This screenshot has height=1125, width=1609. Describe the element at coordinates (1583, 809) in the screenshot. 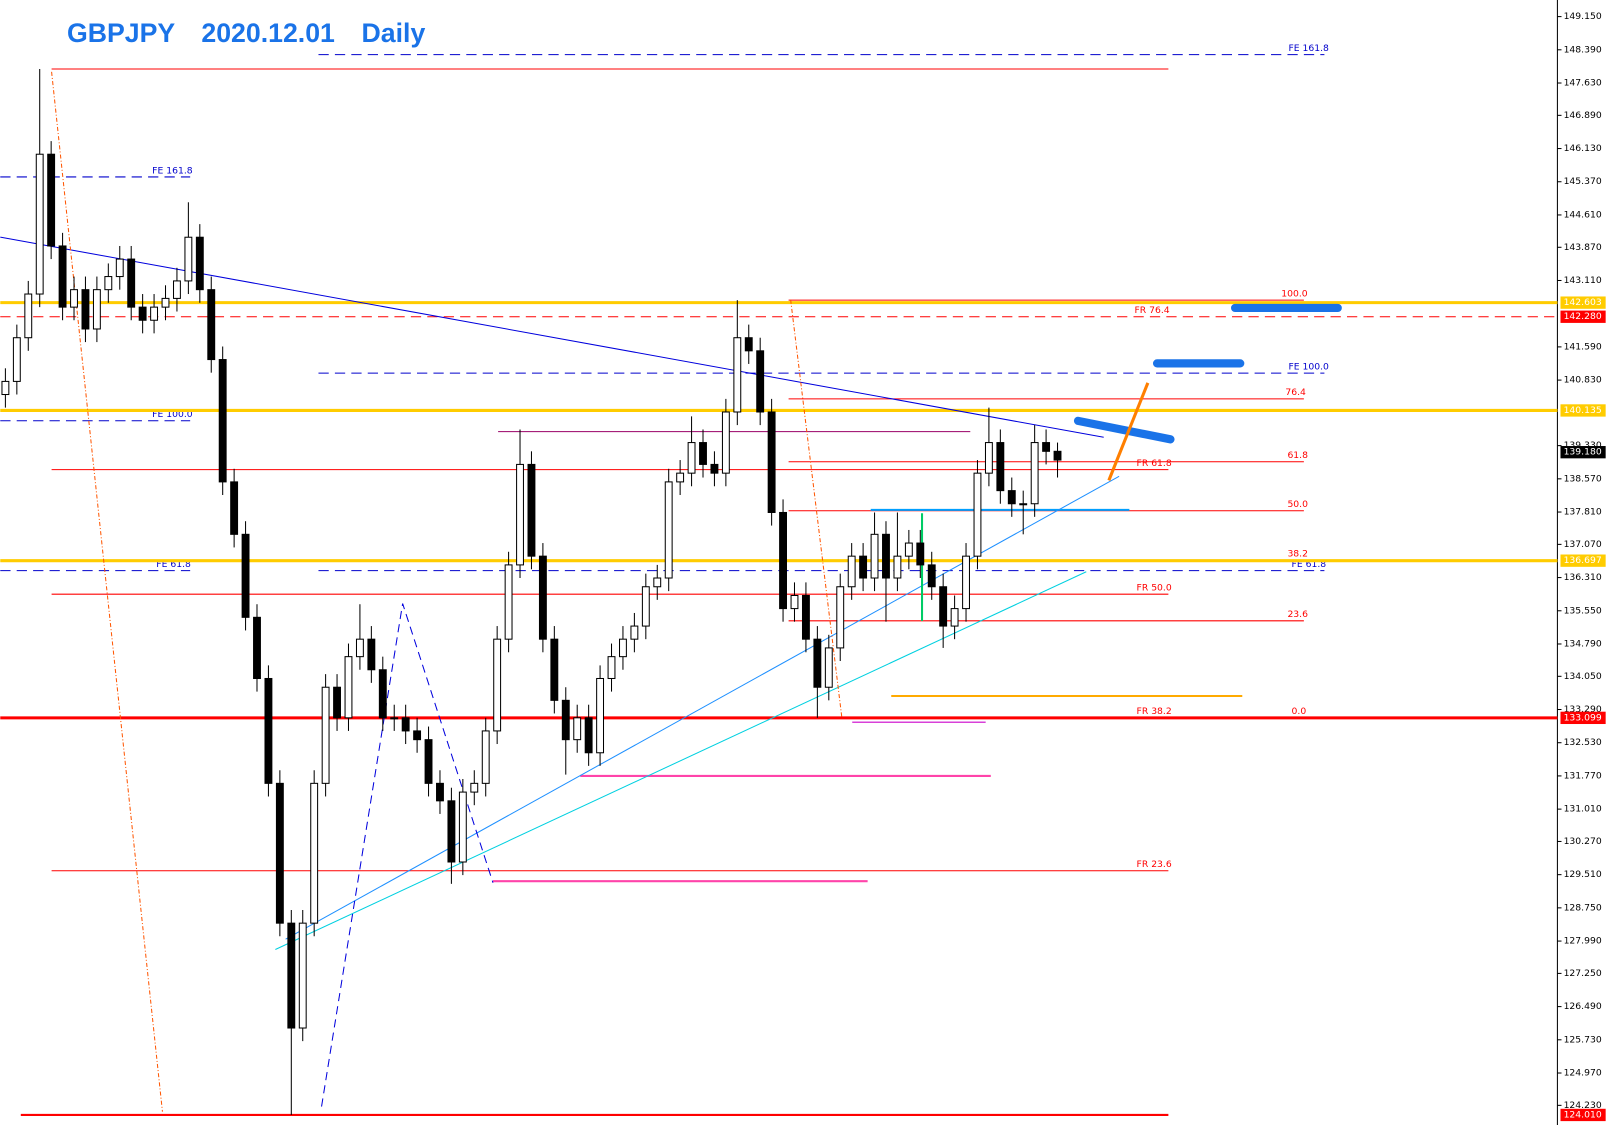

I see `y-tick-label: 131.010` at that location.